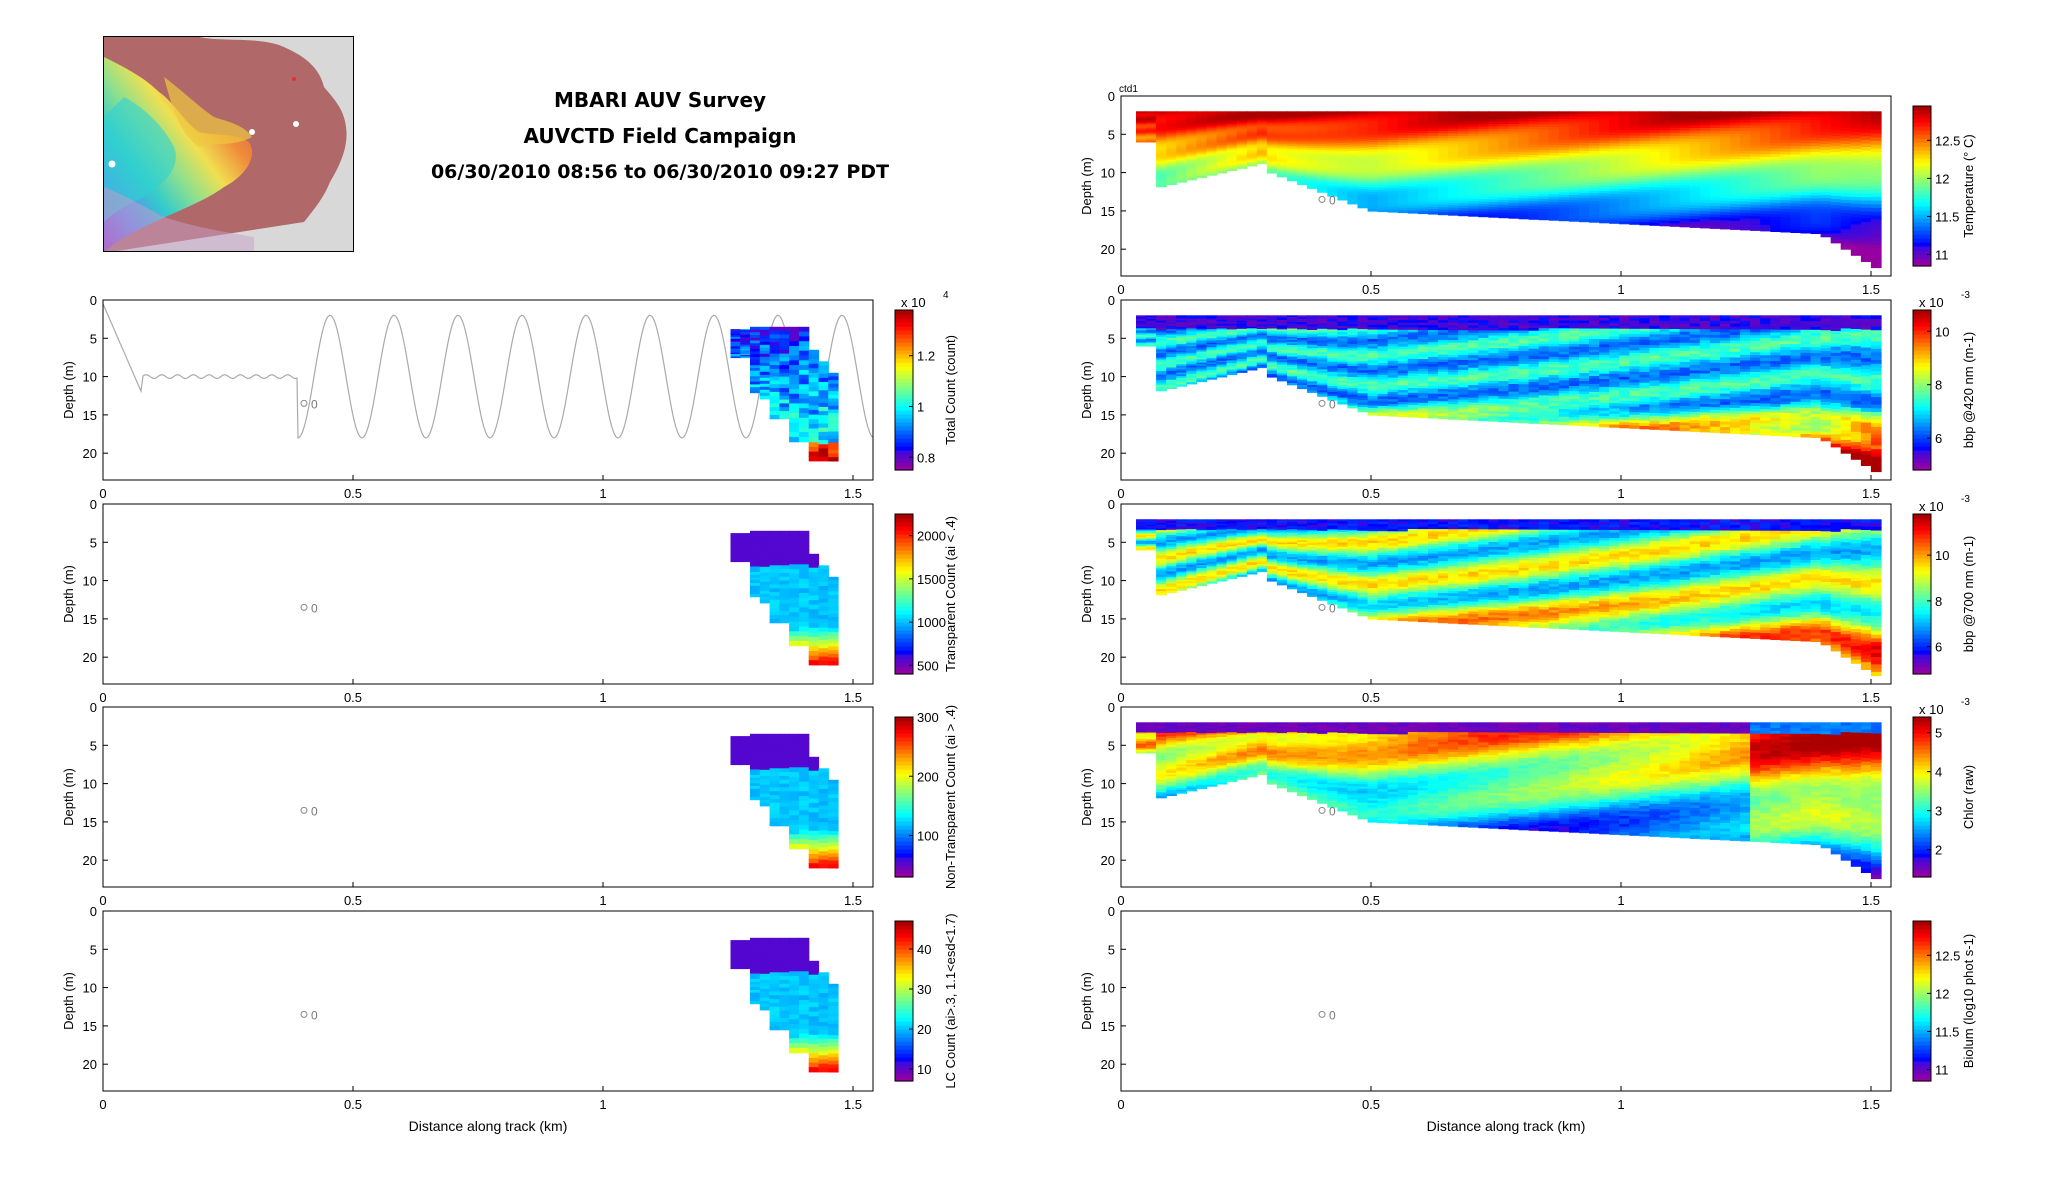 This screenshot has width=2052, height=1188. I want to click on y-tick-label: 0, so click(1111, 96).